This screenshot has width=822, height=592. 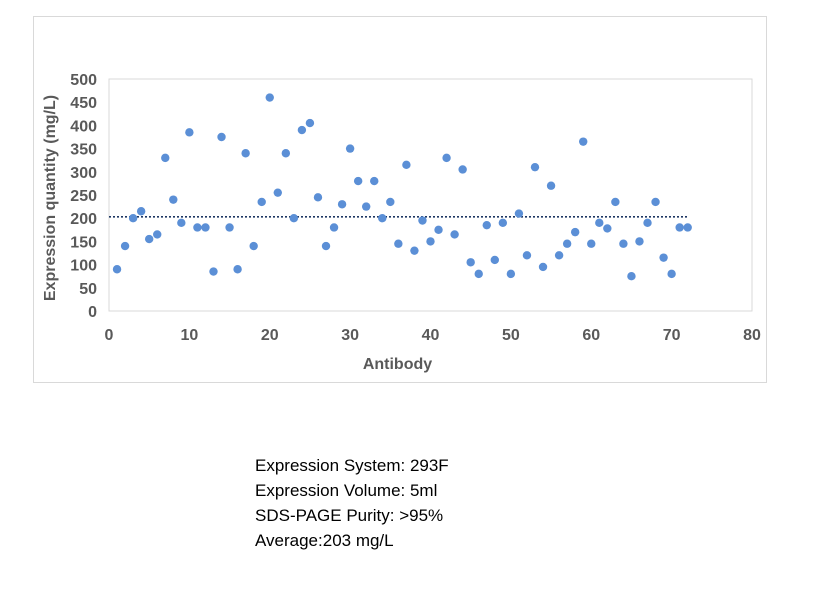 What do you see at coordinates (83, 80) in the screenshot?
I see `y-tick-label: 500` at bounding box center [83, 80].